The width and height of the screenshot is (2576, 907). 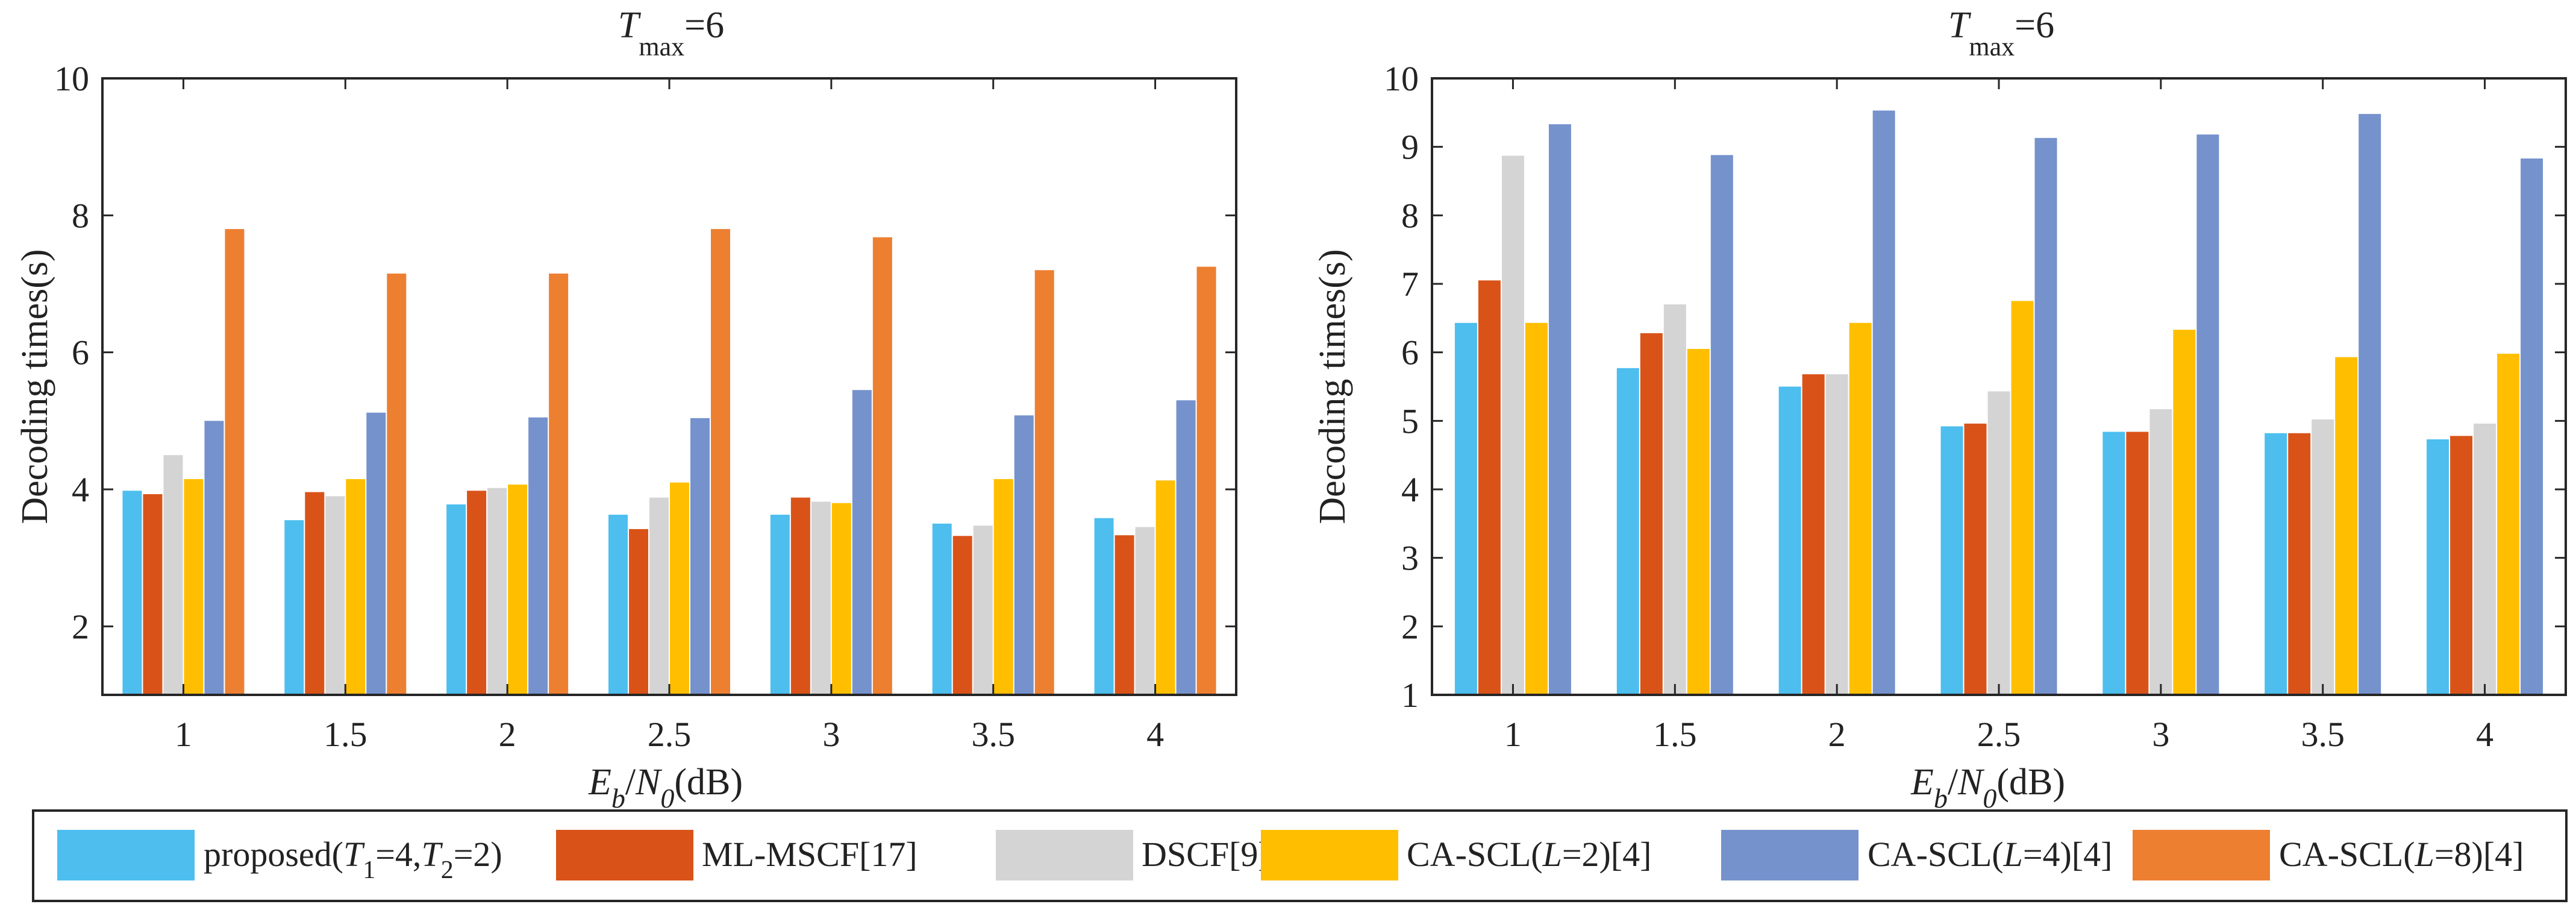 I want to click on series-proposed, so click(x=618, y=593).